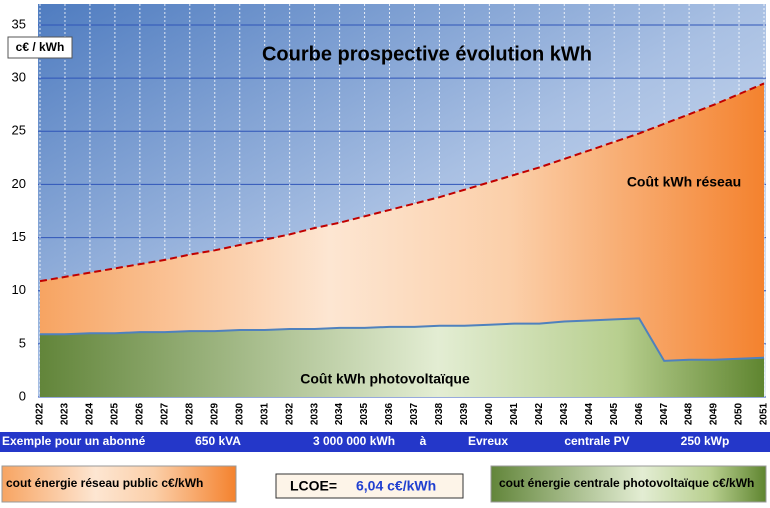 The image size is (770, 508). I want to click on x-tick-label: 2051, so click(764, 413).